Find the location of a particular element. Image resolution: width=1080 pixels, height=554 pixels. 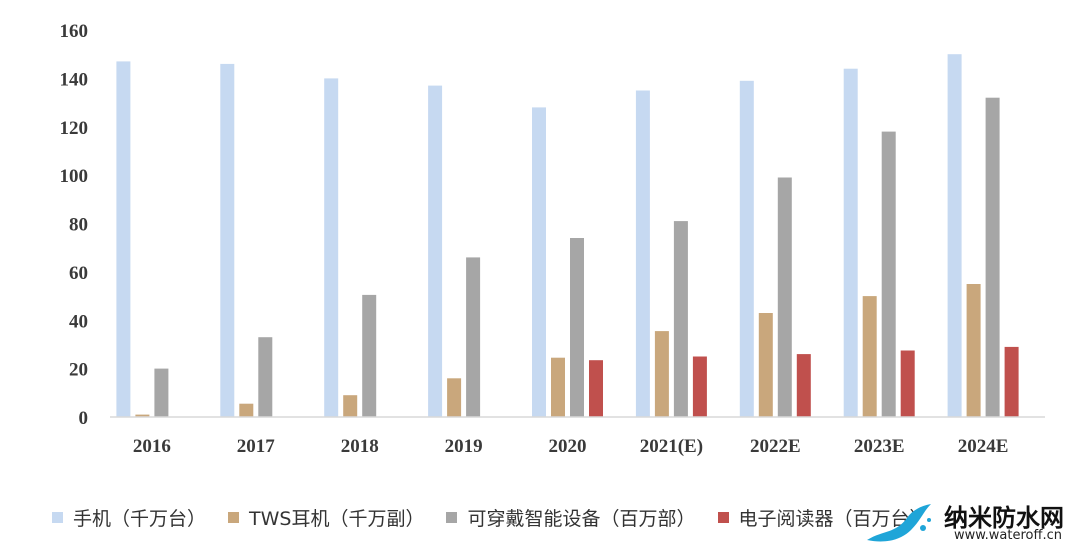

watermark: 纳米防水网 www.wateroff.cn is located at coordinates (967, 522).